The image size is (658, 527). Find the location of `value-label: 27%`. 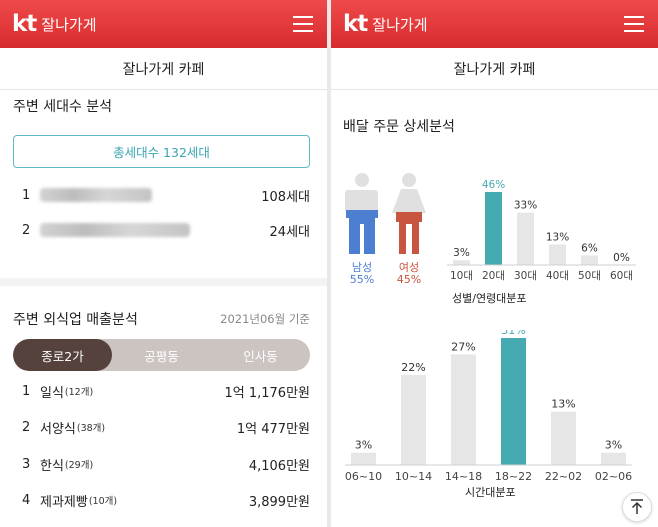

value-label: 27% is located at coordinates (463, 346).